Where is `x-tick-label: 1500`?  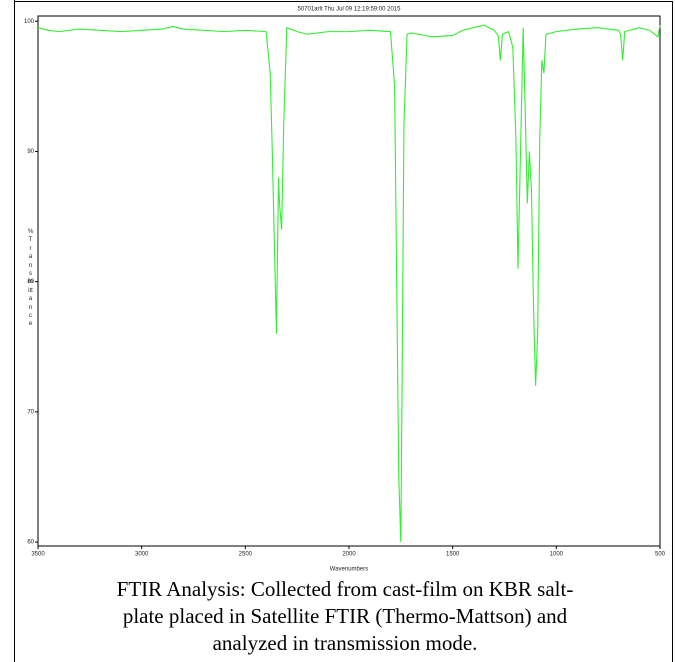
x-tick-label: 1500 is located at coordinates (453, 555).